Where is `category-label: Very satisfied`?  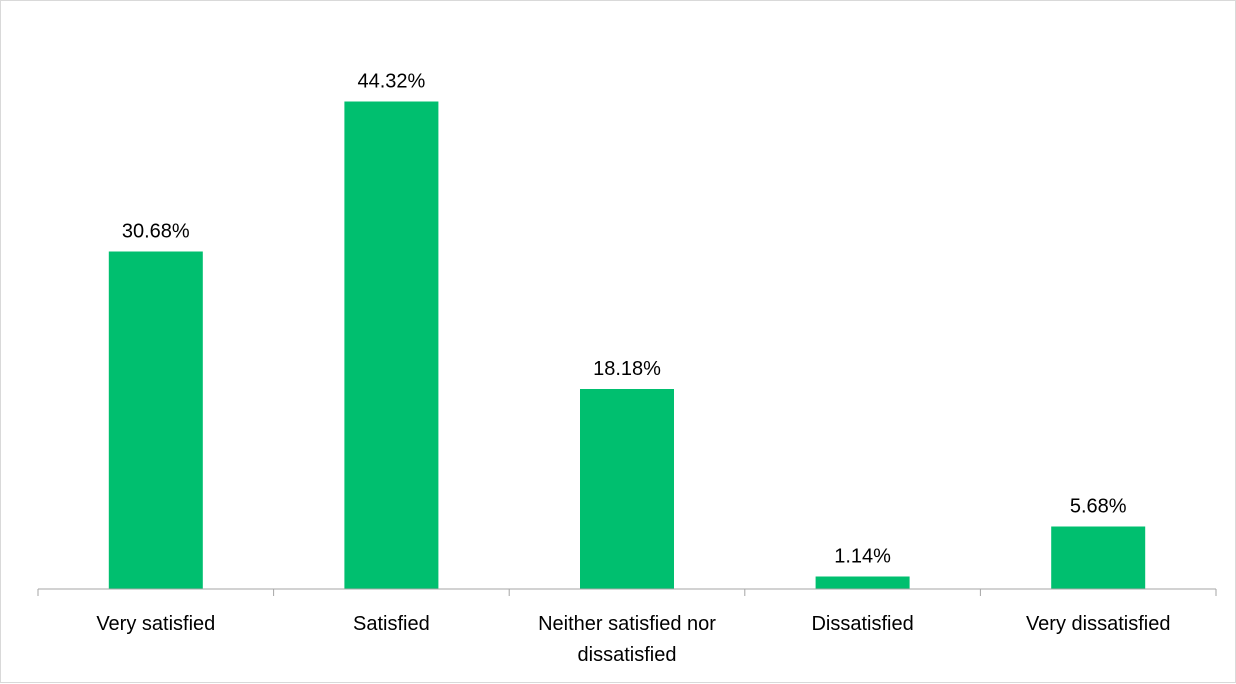
category-label: Very satisfied is located at coordinates (155, 624).